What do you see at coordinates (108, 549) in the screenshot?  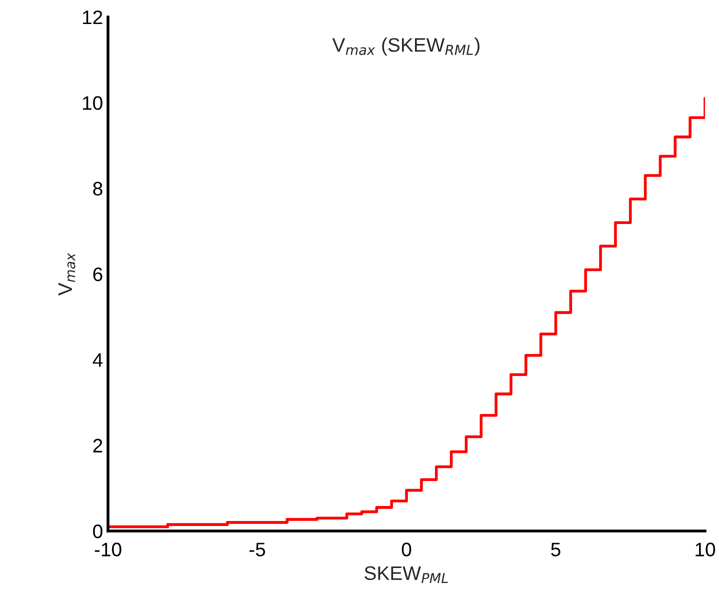 I see `x-tick-label: -10` at bounding box center [108, 549].